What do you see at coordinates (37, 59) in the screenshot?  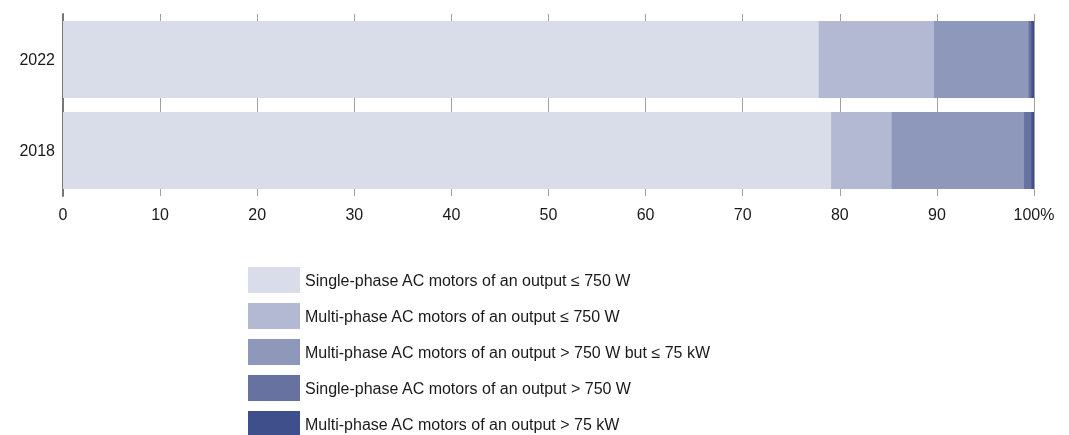 I see `y-tick-label: 2022` at bounding box center [37, 59].